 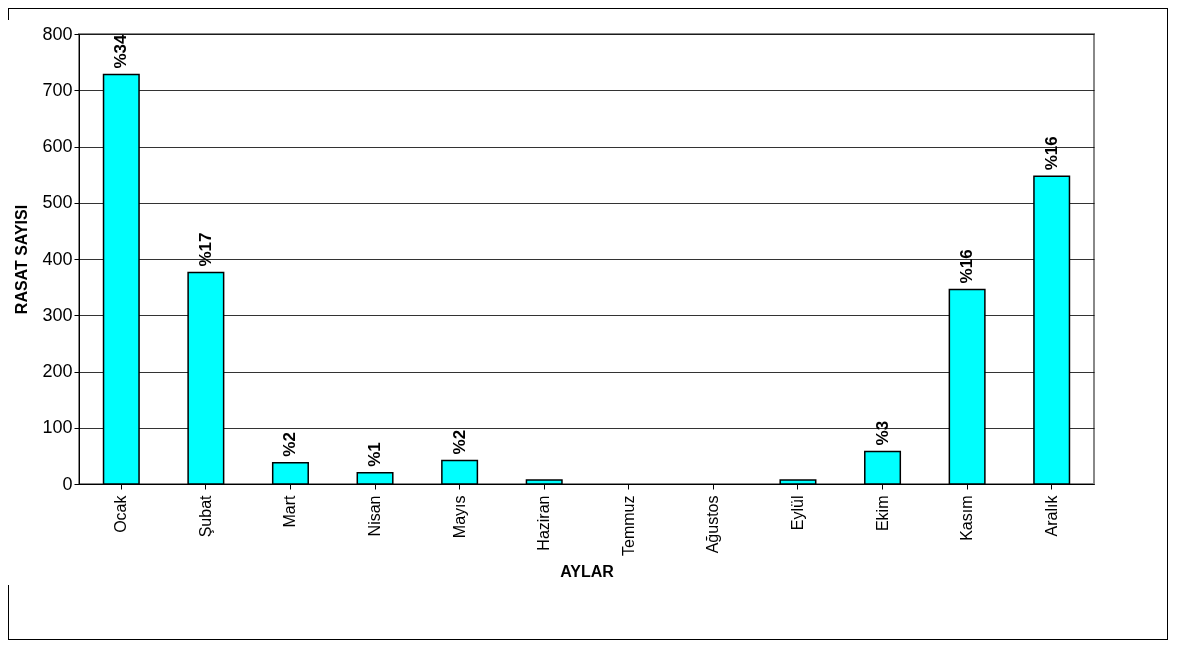 What do you see at coordinates (375, 454) in the screenshot?
I see `annotation: %1` at bounding box center [375, 454].